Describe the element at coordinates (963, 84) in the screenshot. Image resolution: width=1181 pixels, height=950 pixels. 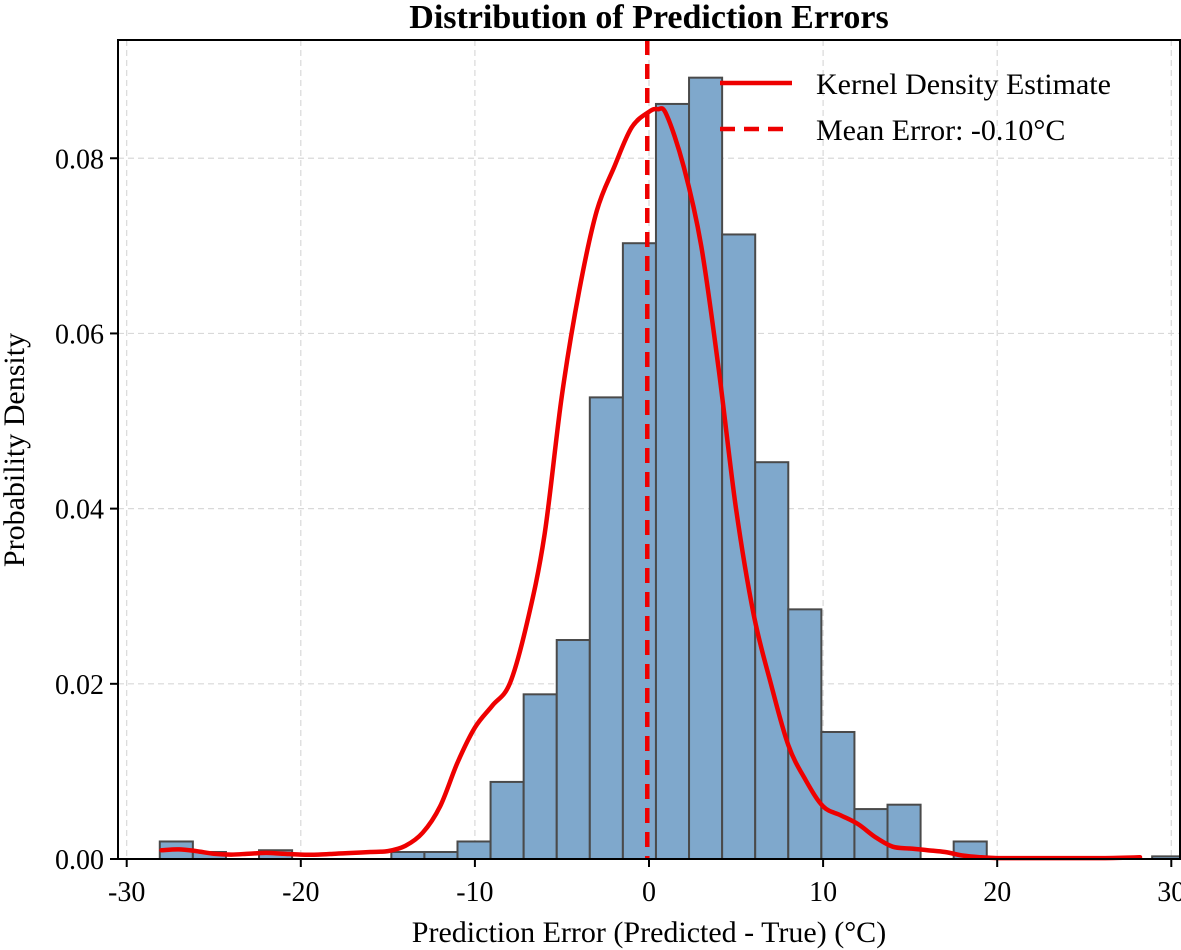
I see `legend-kde-label: Kernel Density Estimate` at that location.